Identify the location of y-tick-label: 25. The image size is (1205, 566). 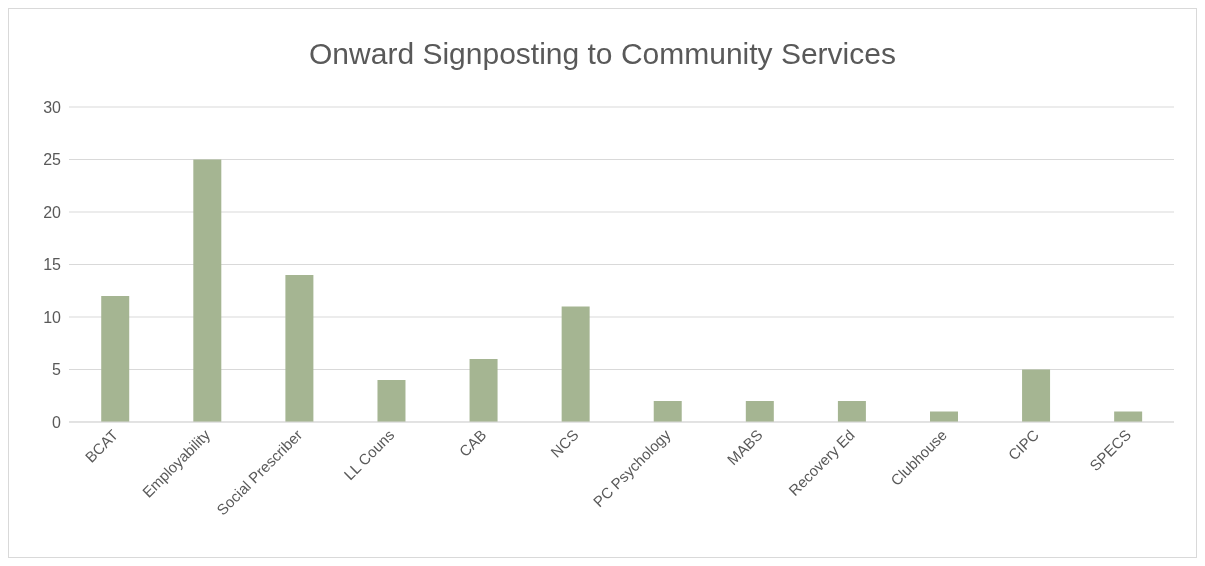
(52, 160).